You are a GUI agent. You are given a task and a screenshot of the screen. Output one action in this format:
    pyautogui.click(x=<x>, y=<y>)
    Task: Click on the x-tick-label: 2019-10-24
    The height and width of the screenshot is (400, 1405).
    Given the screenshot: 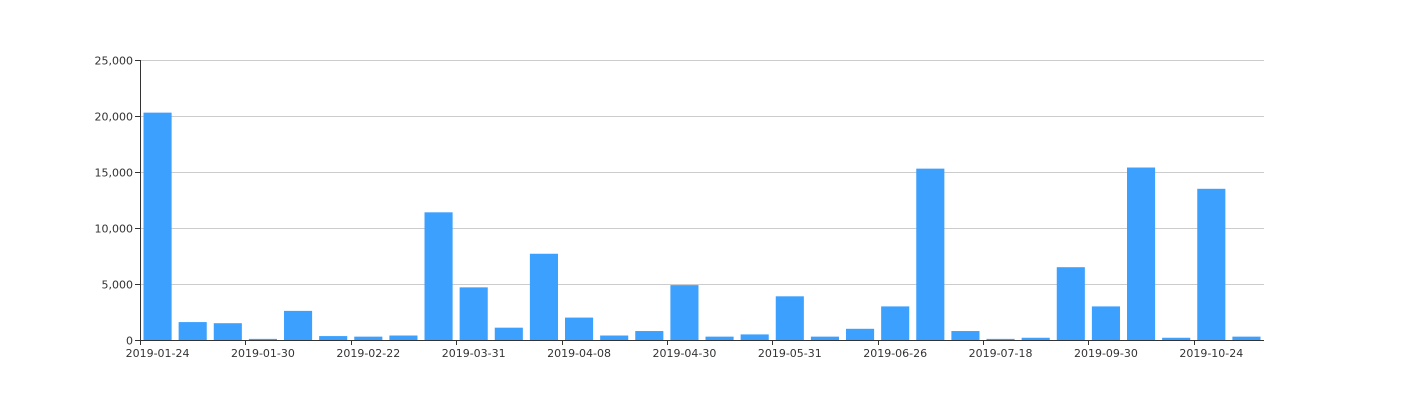 What is the action you would take?
    pyautogui.click(x=1211, y=353)
    